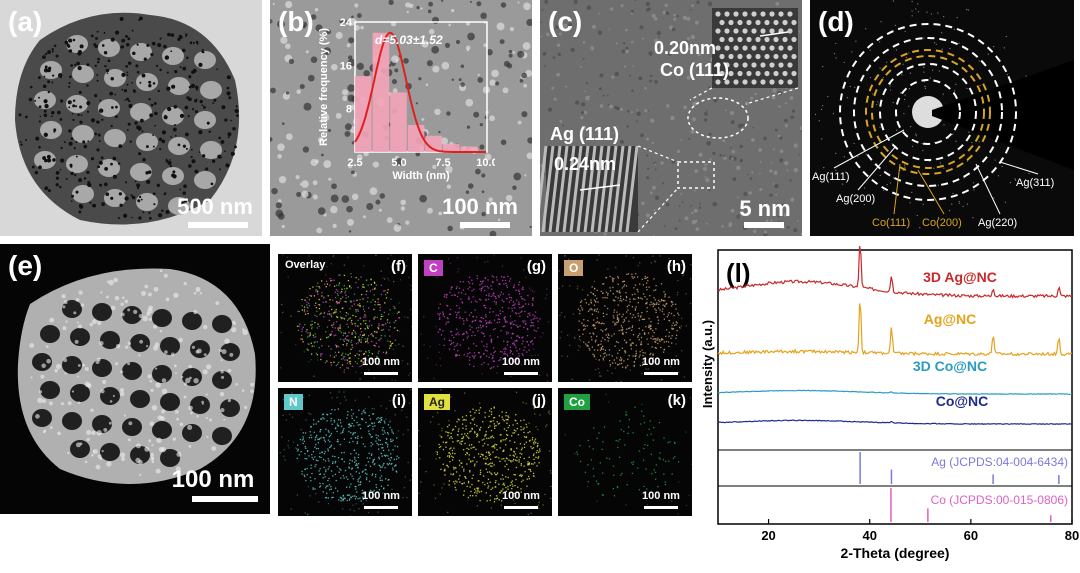  What do you see at coordinates (324, 87) in the screenshot?
I see `y-axis-label: Relative frequency (%)` at bounding box center [324, 87].